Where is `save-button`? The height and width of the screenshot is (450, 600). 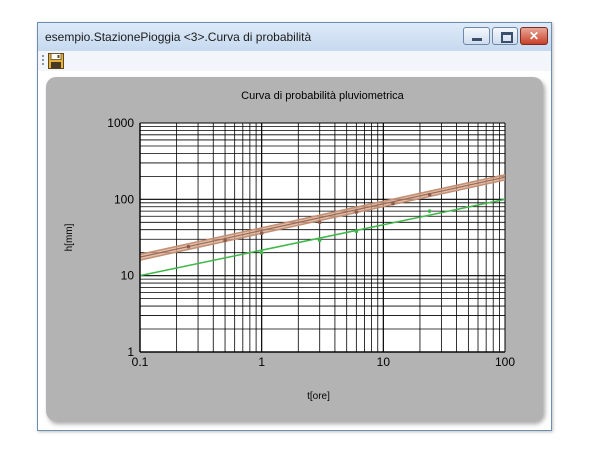 save-button is located at coordinates (56, 61).